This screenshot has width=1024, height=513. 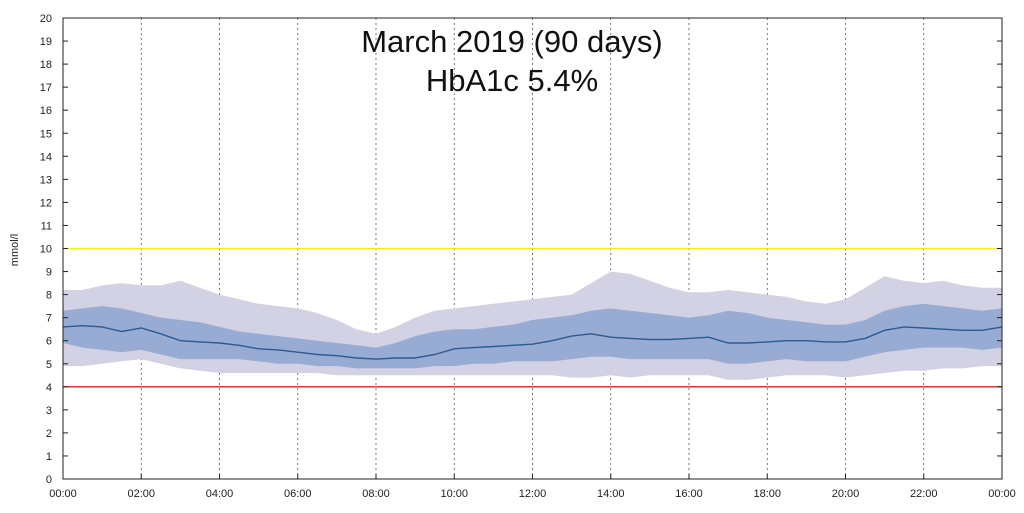 I want to click on x-tick-label: 12:00, so click(x=533, y=494).